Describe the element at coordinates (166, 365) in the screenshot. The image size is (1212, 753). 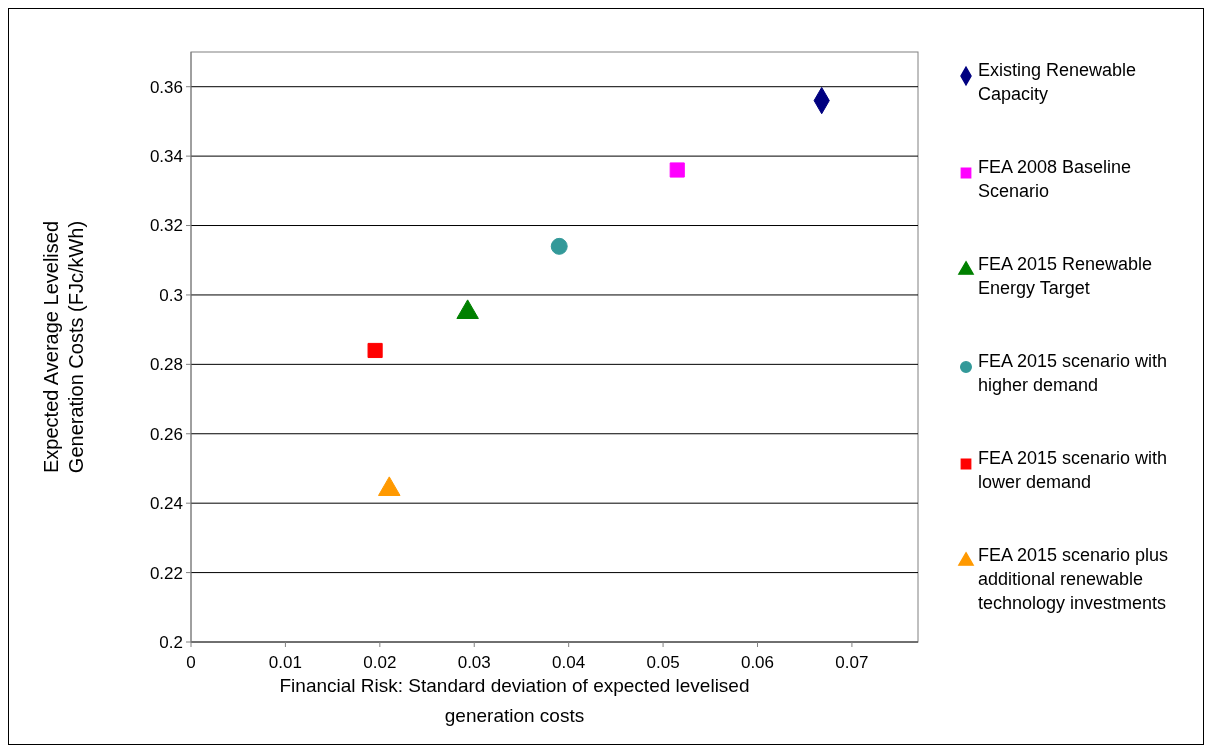
I see `y-tick-label: 0.28` at that location.